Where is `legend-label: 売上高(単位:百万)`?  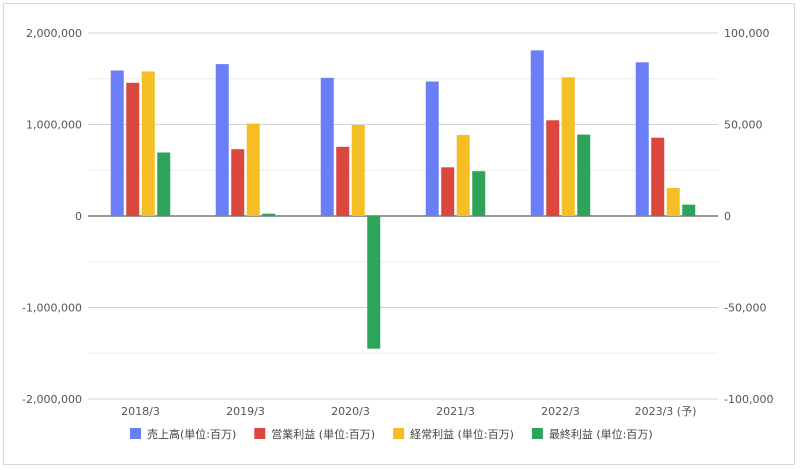
legend-label: 売上高(単位:百万) is located at coordinates (191, 434).